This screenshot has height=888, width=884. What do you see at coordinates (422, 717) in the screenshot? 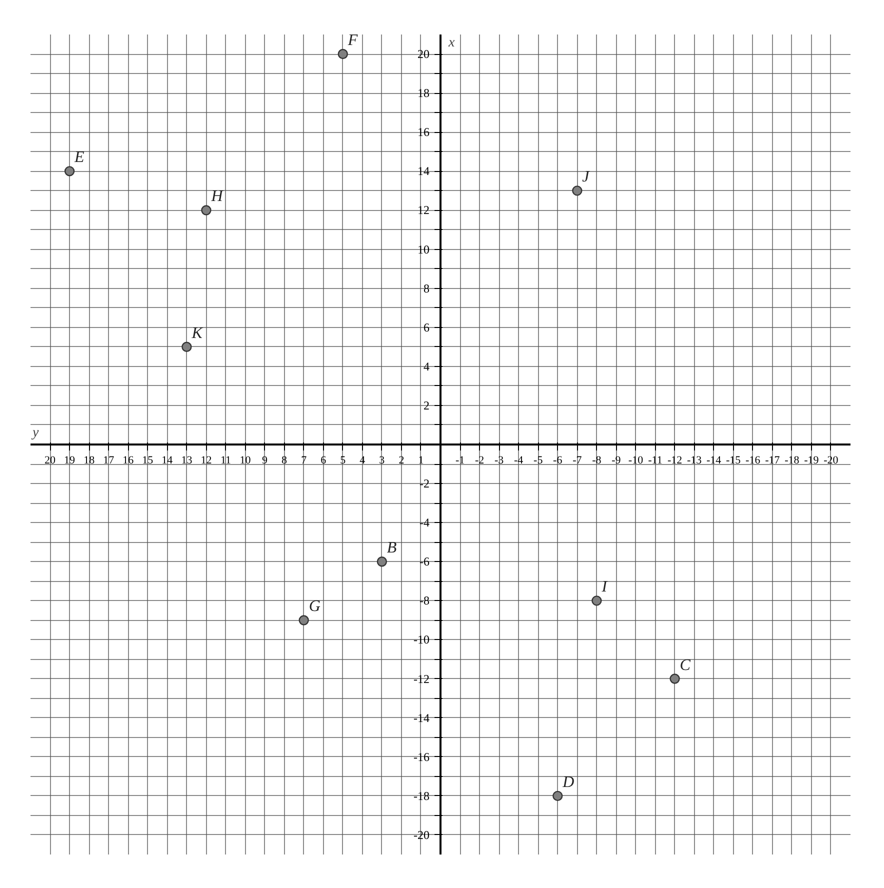
I see `y-tick-label: -14` at bounding box center [422, 717].